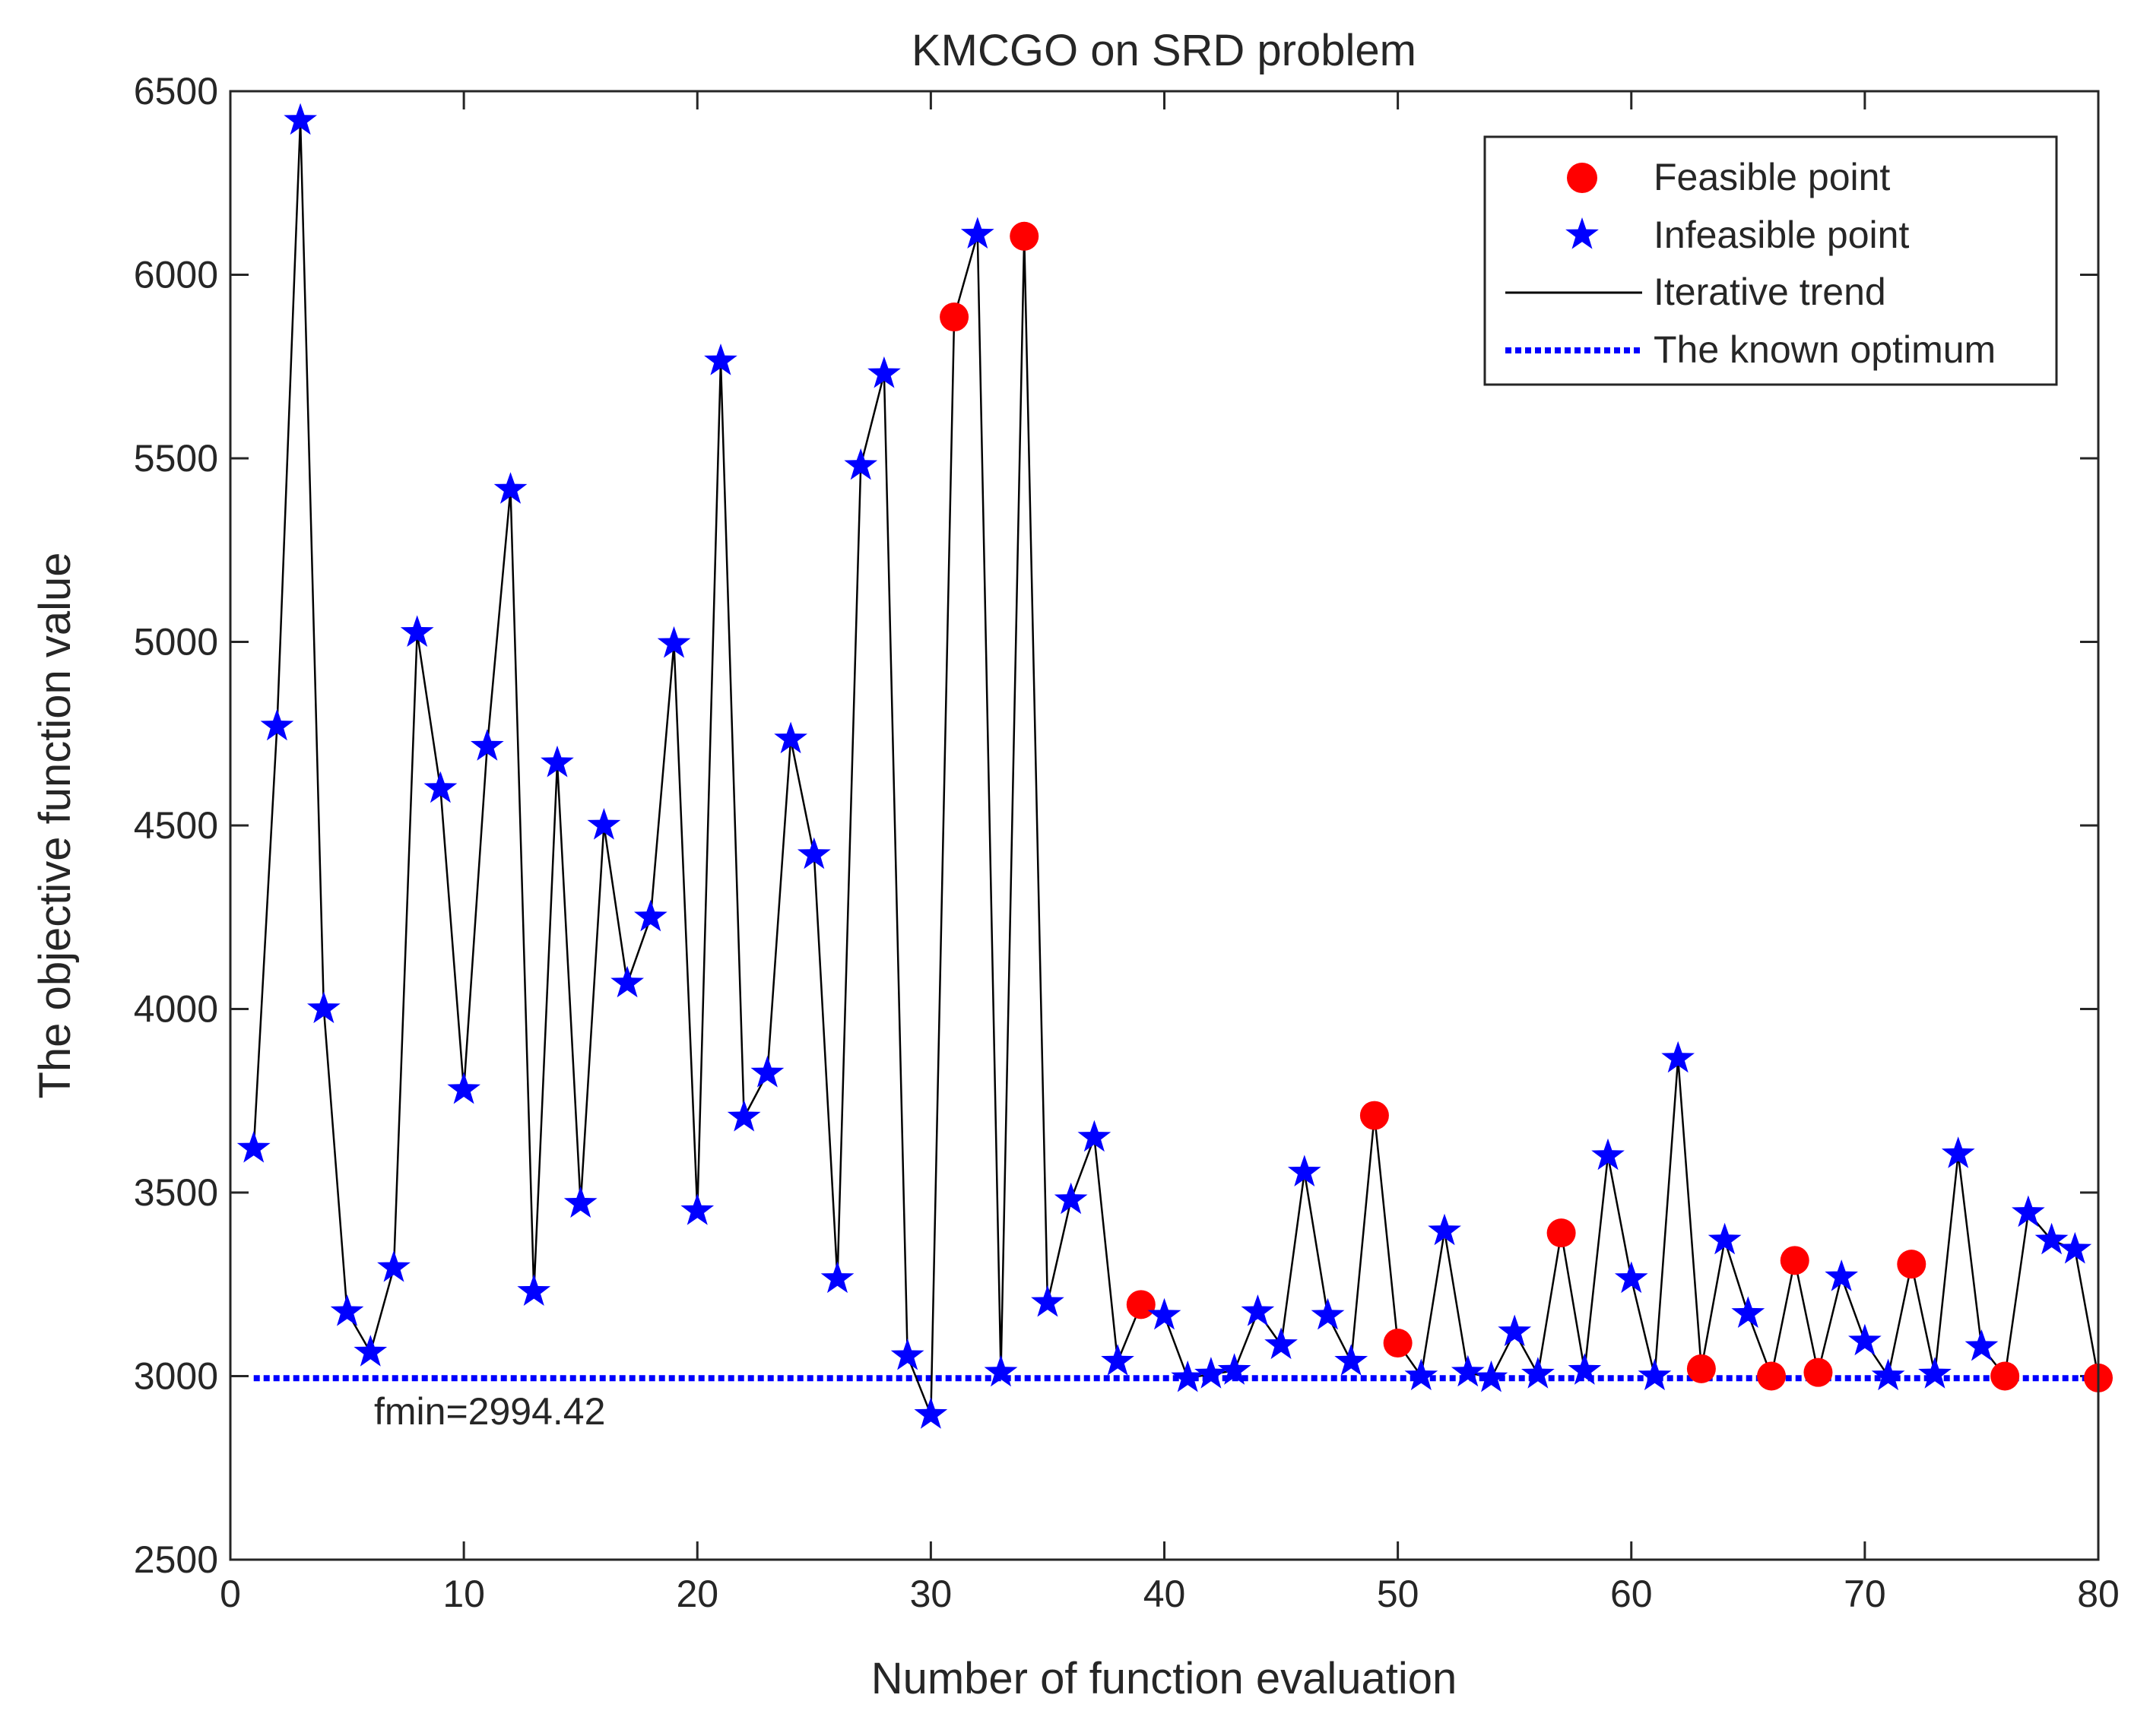 The height and width of the screenshot is (1736, 2150). What do you see at coordinates (1772, 177) in the screenshot?
I see `legend-feasible-label: Feasible point` at bounding box center [1772, 177].